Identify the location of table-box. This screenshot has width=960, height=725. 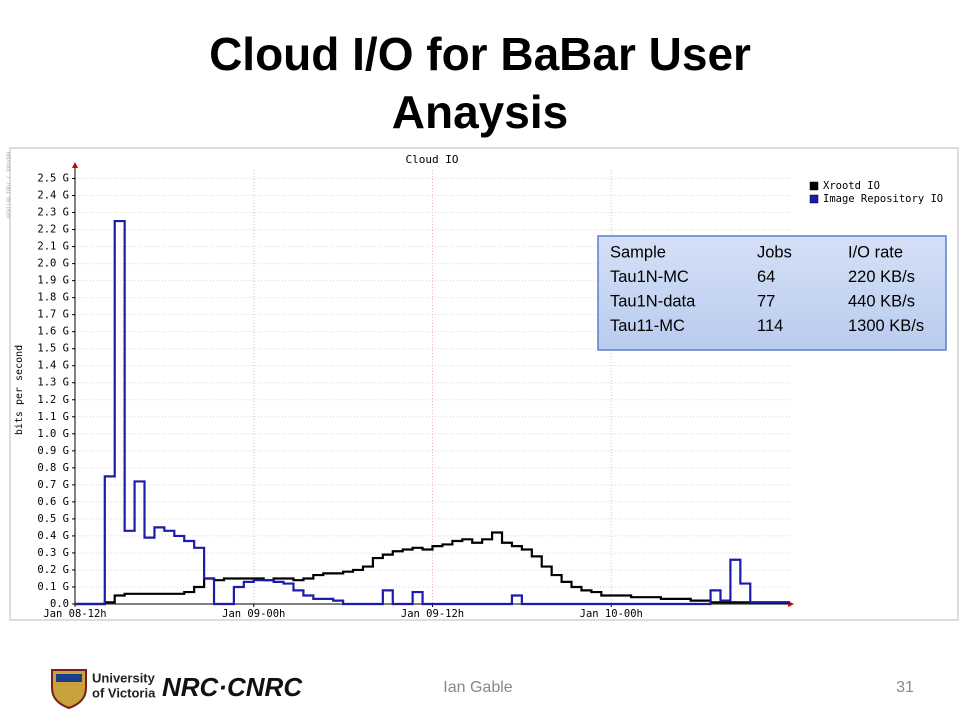
(772, 293).